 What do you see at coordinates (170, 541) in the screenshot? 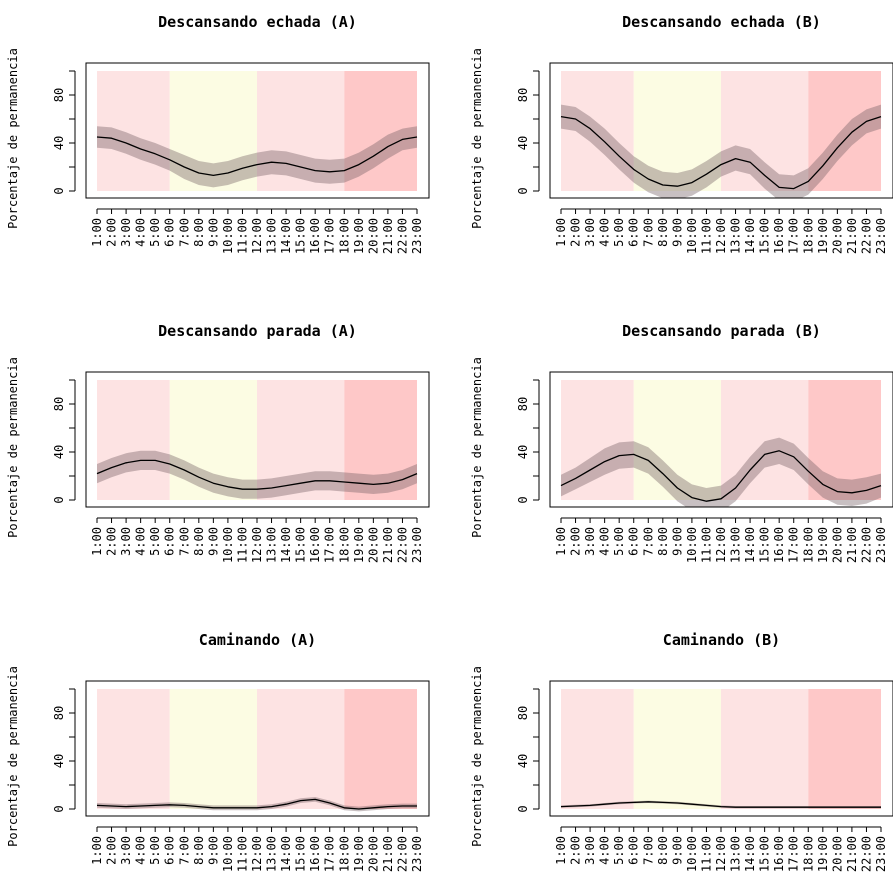
I see `x-tick-label: 6:00` at bounding box center [170, 541].